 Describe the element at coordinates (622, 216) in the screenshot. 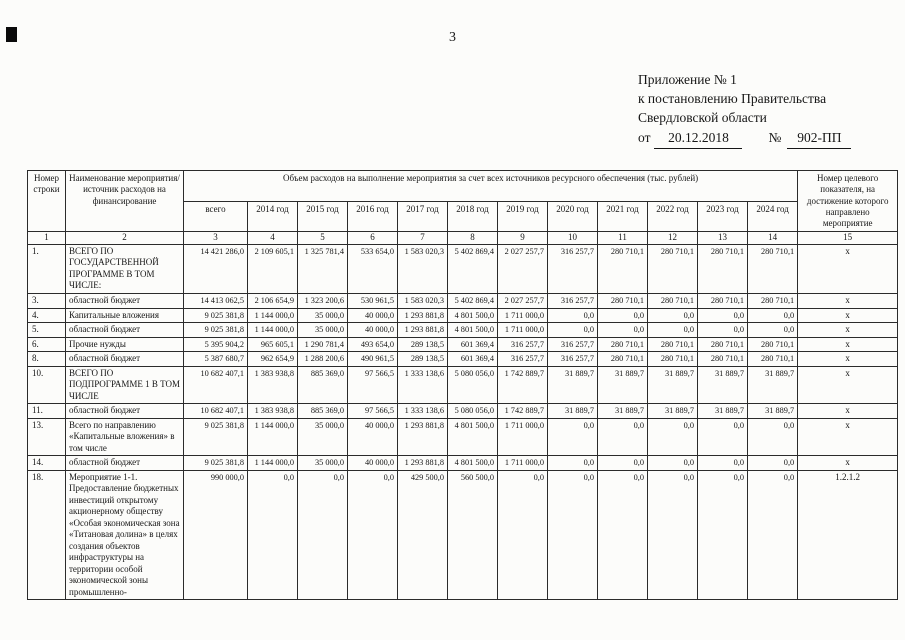

I see `header-year-column: 2021 год` at that location.